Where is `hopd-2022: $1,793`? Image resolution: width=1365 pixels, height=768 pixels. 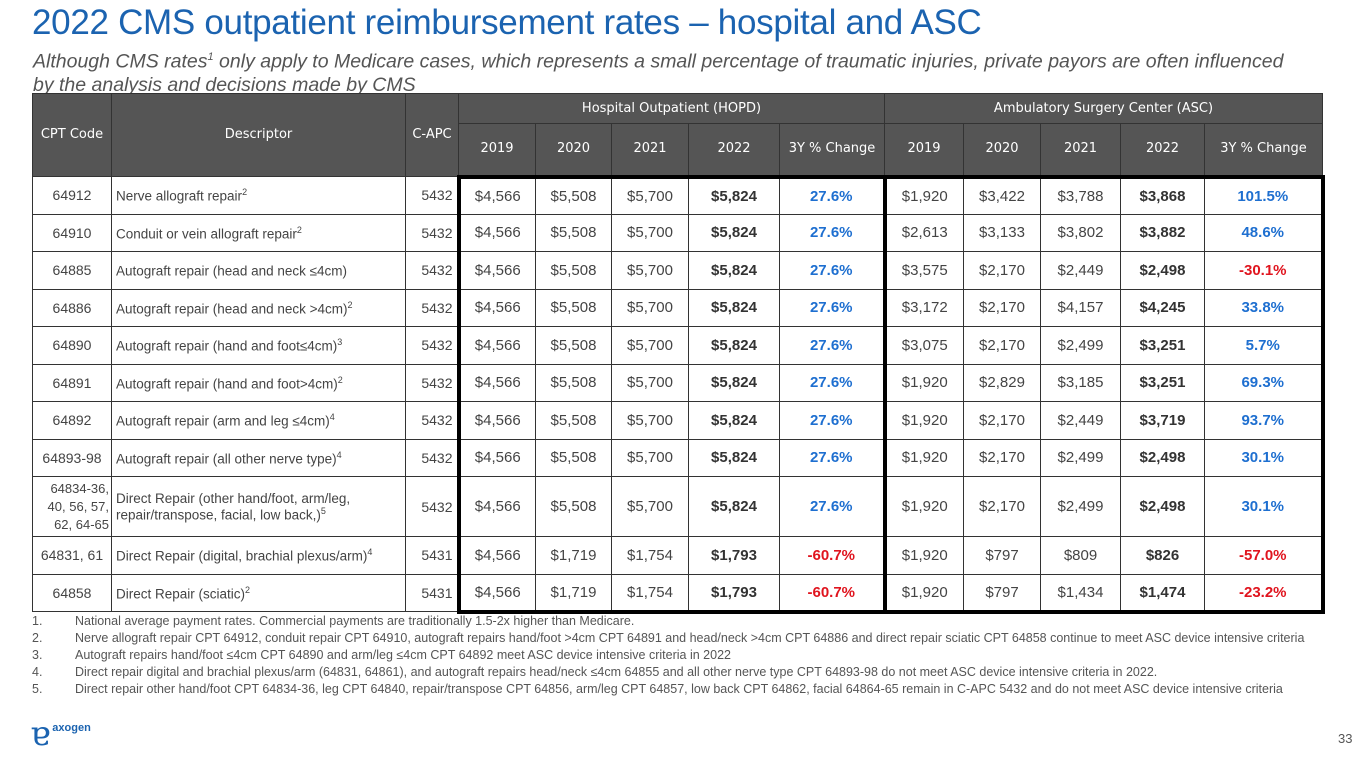
hopd-2022: $1,793 is located at coordinates (734, 555).